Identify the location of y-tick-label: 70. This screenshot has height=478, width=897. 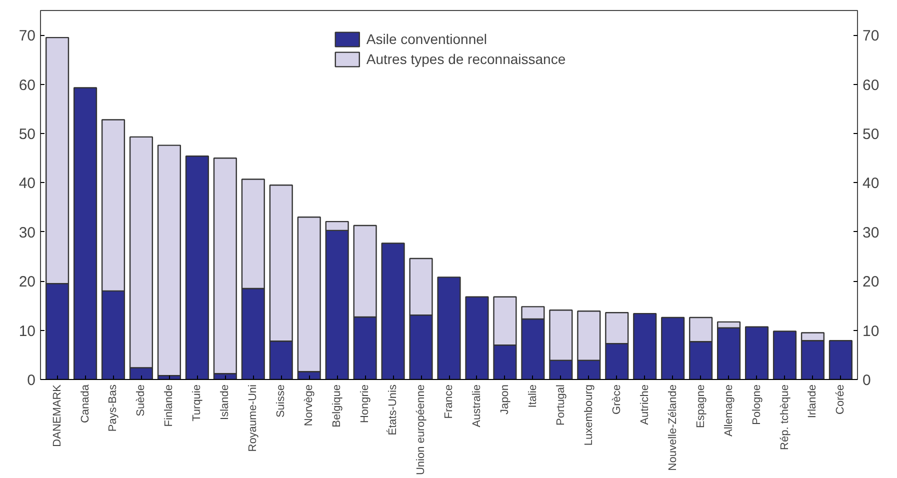
(27, 36).